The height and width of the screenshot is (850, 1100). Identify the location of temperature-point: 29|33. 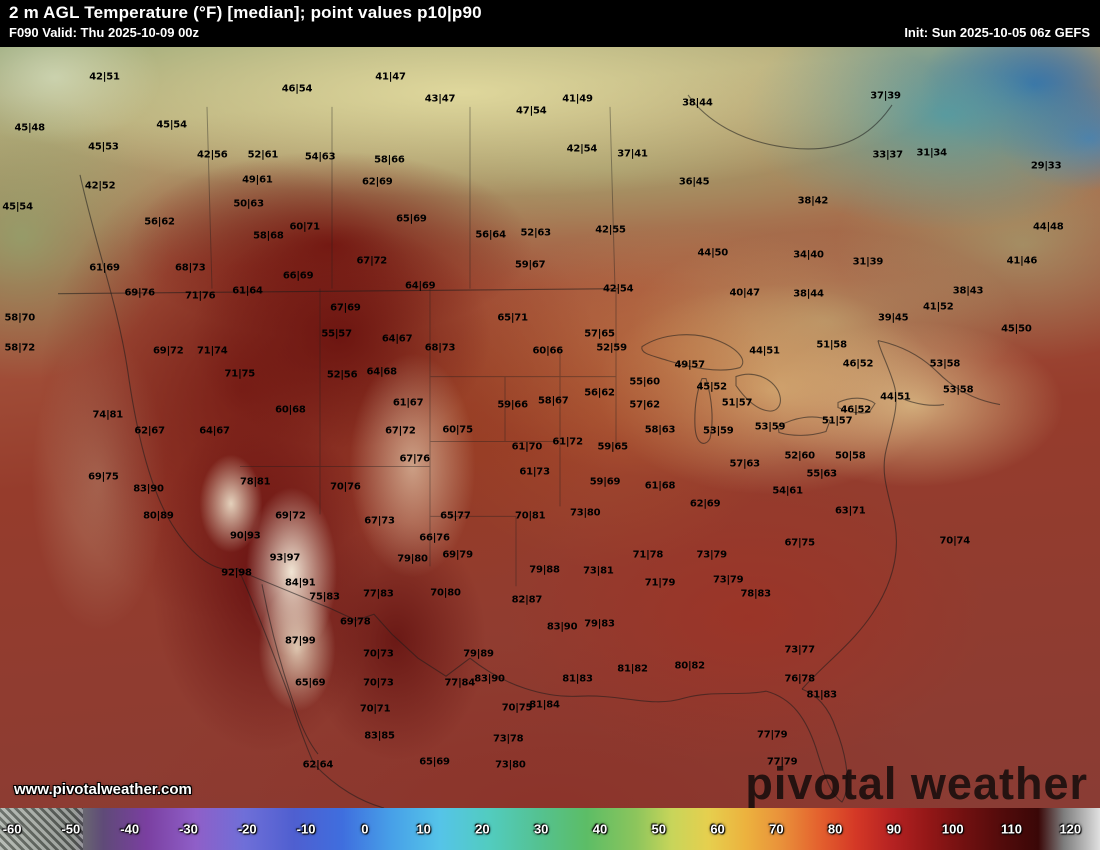
(1046, 166).